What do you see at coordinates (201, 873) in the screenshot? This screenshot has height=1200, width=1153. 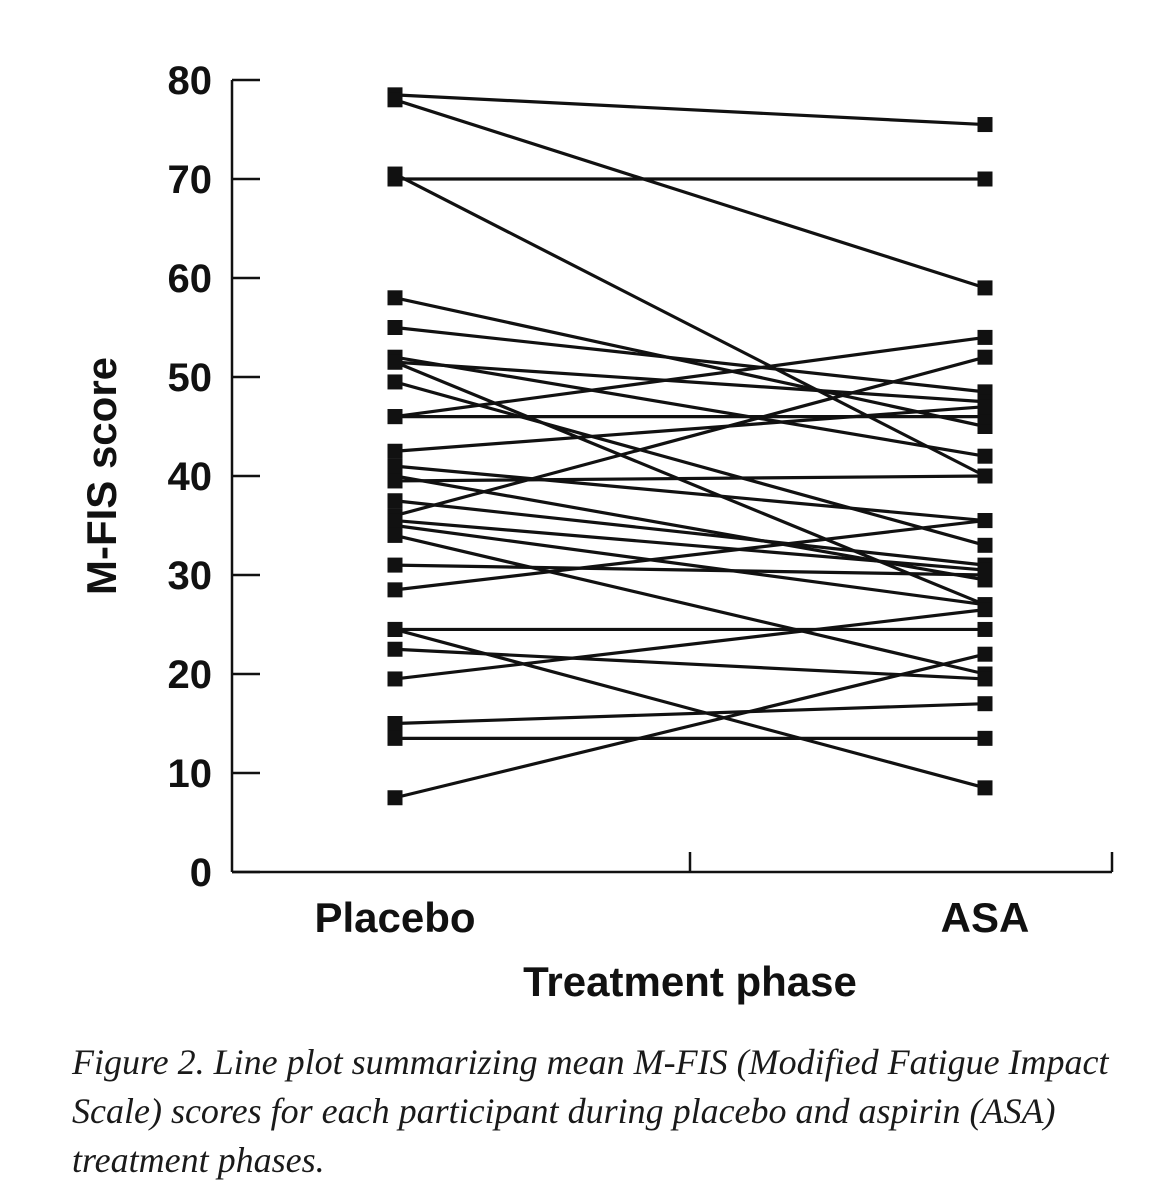 I see `y-tick-label: 0` at bounding box center [201, 873].